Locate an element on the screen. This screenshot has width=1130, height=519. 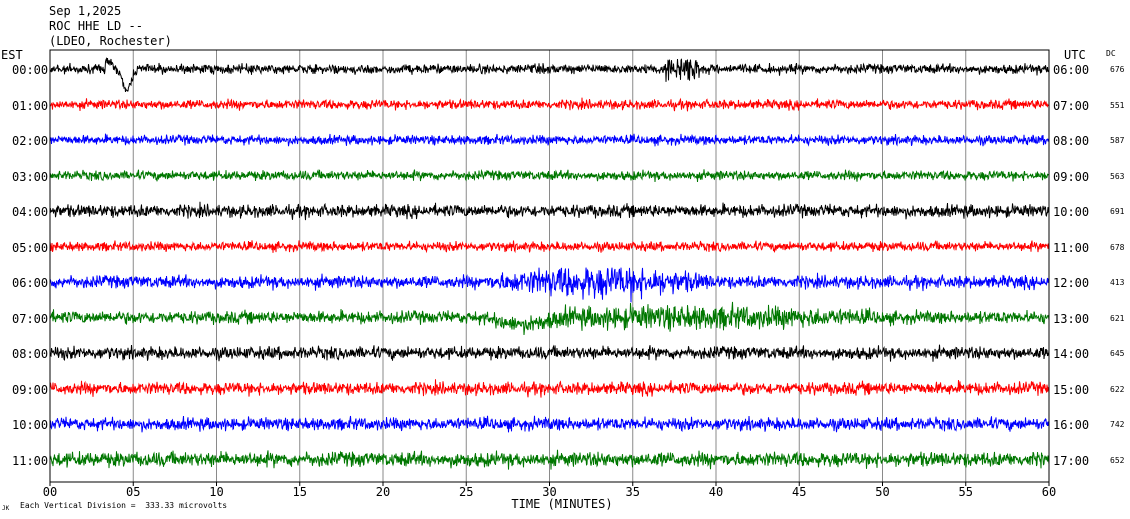
right-timezone-label: UTC is located at coordinates (1075, 55).